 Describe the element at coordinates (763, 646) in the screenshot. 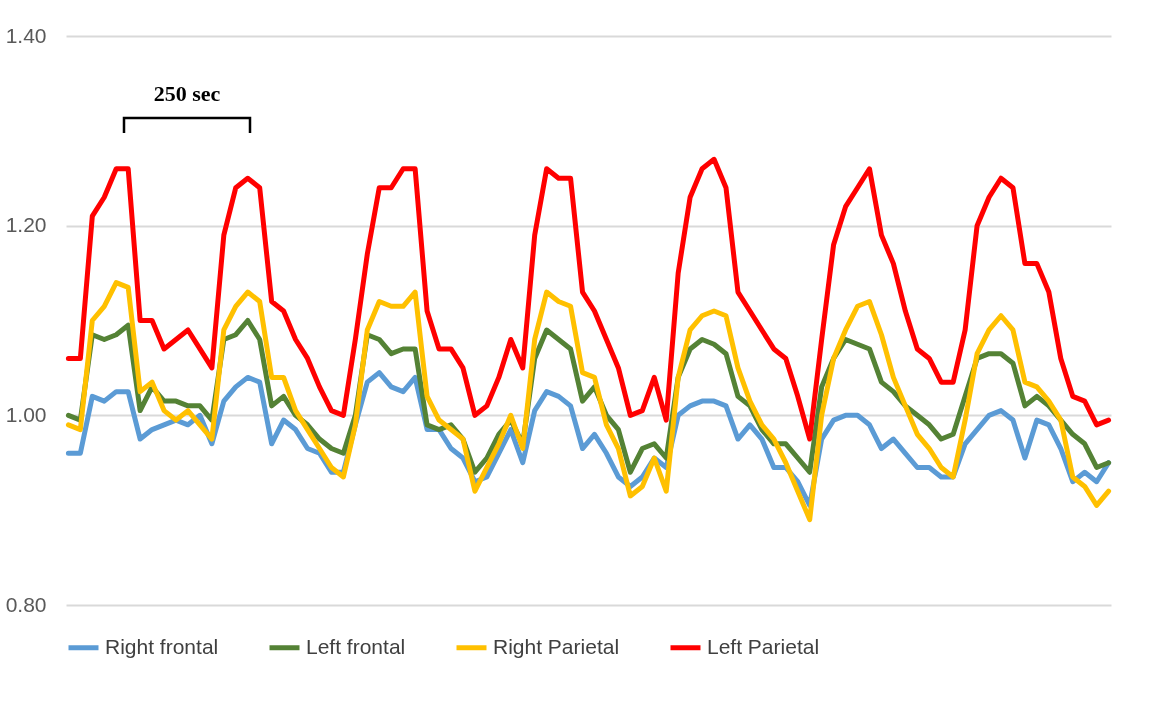

I see `legend-label: Left Parietal` at that location.